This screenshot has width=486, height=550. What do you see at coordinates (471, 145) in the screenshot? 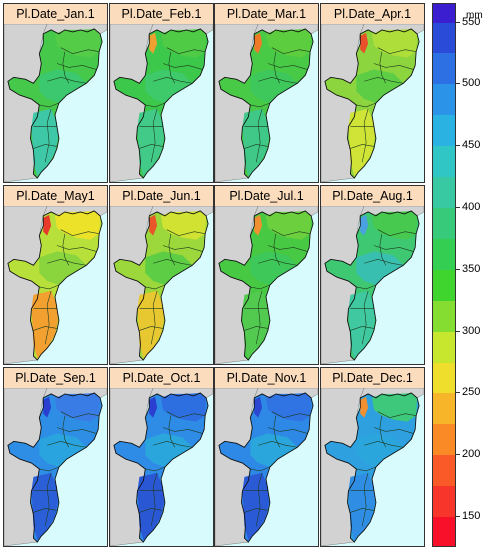
I see `colorbar-tick-label: 450` at bounding box center [471, 145].